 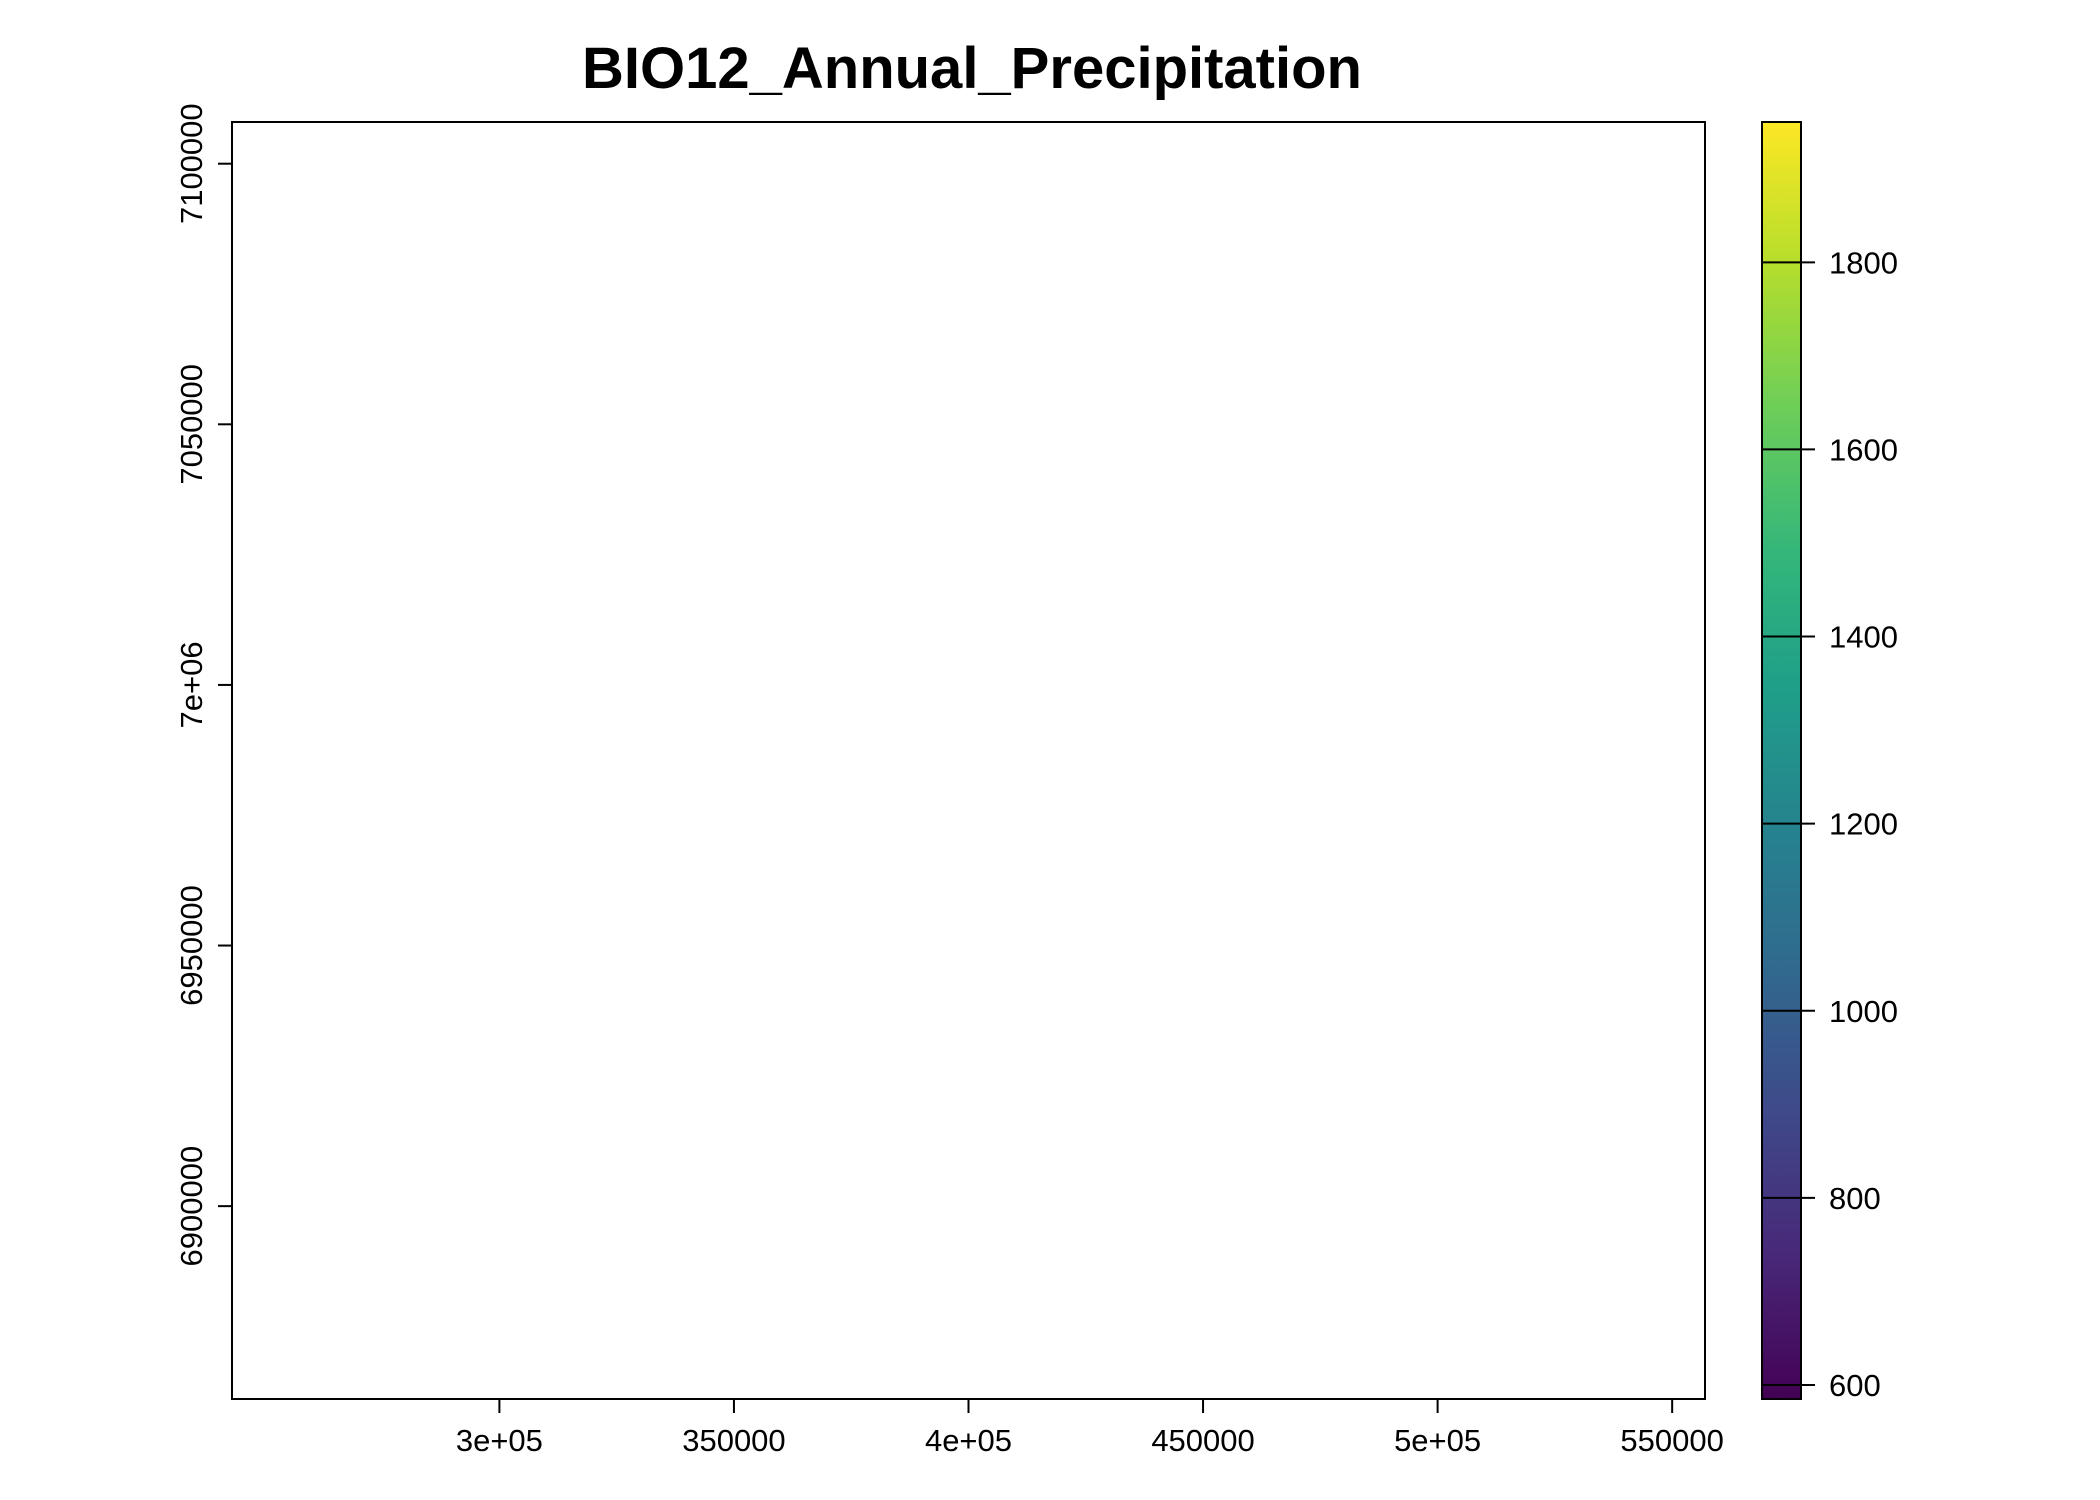 I want to click on x-tick-label: 450000, so click(x=1202, y=1440).